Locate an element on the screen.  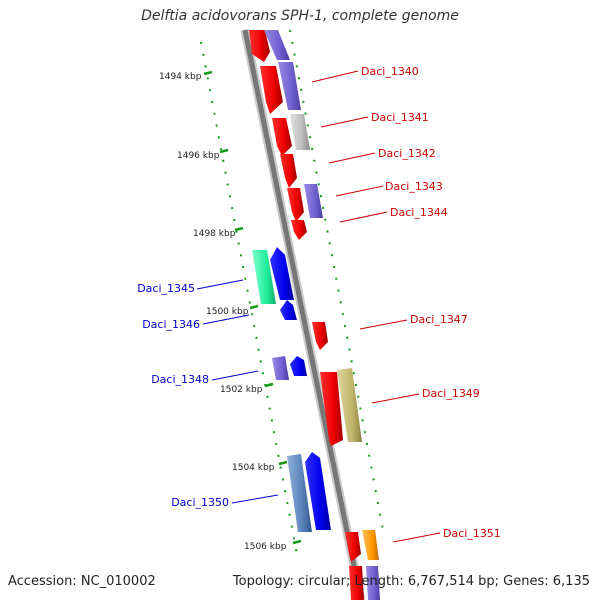
kbp-tick-label: 1496 kbp is located at coordinates (198, 156).